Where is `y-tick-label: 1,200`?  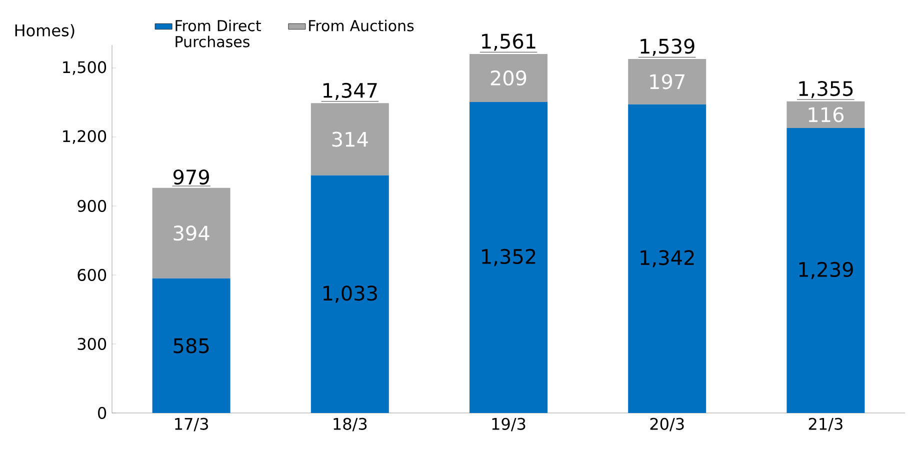 y-tick-label: 1,200 is located at coordinates (84, 137).